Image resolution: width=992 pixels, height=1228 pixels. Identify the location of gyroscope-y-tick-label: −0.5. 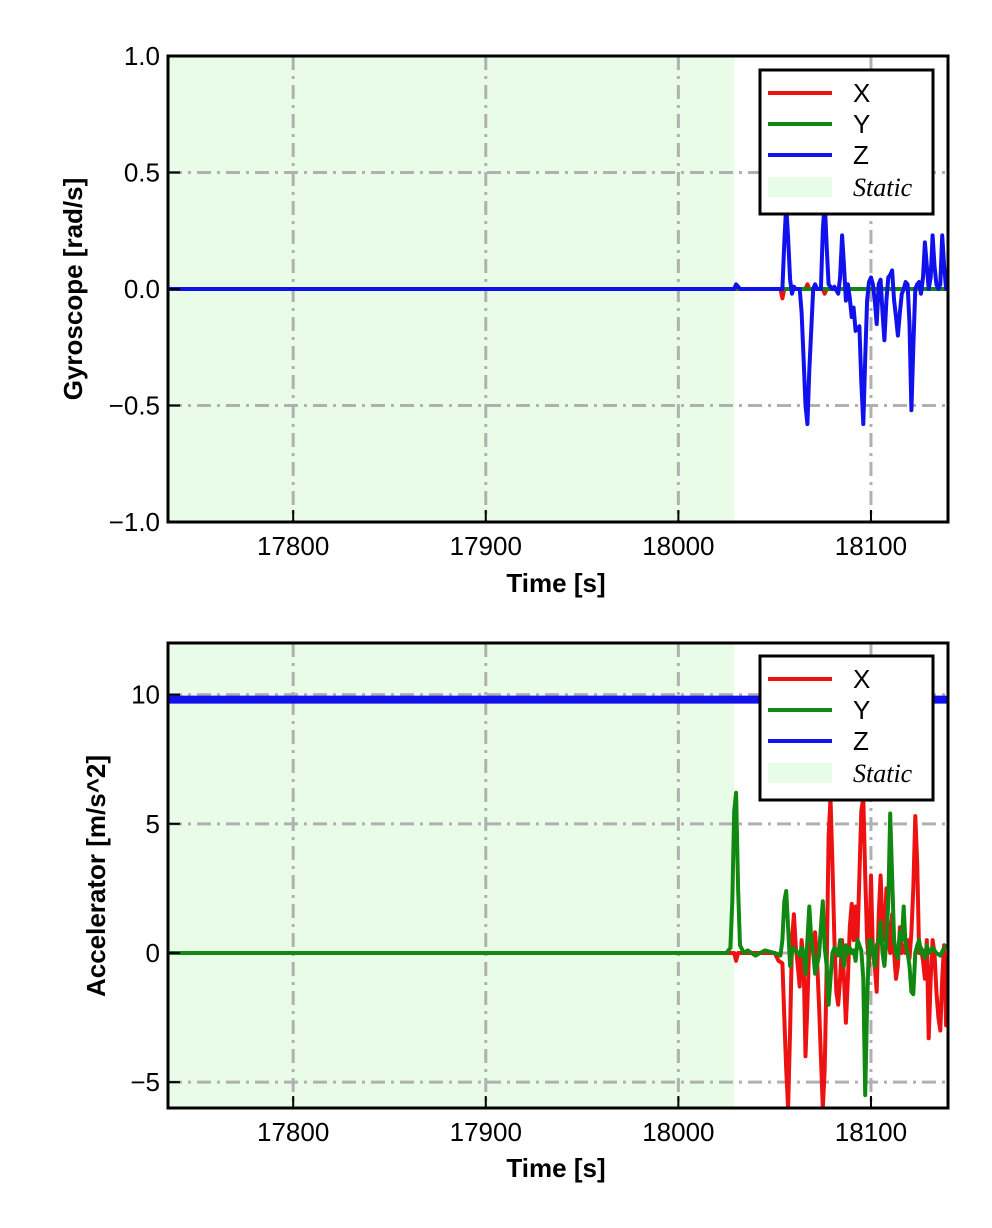
(134, 406).